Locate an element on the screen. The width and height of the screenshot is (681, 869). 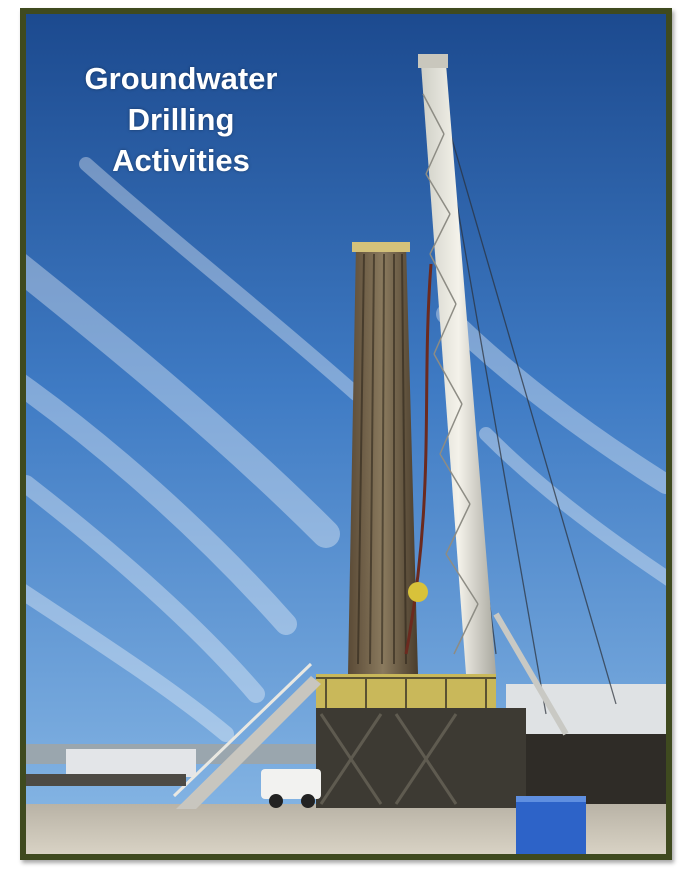
hook-block is located at coordinates (418, 592).